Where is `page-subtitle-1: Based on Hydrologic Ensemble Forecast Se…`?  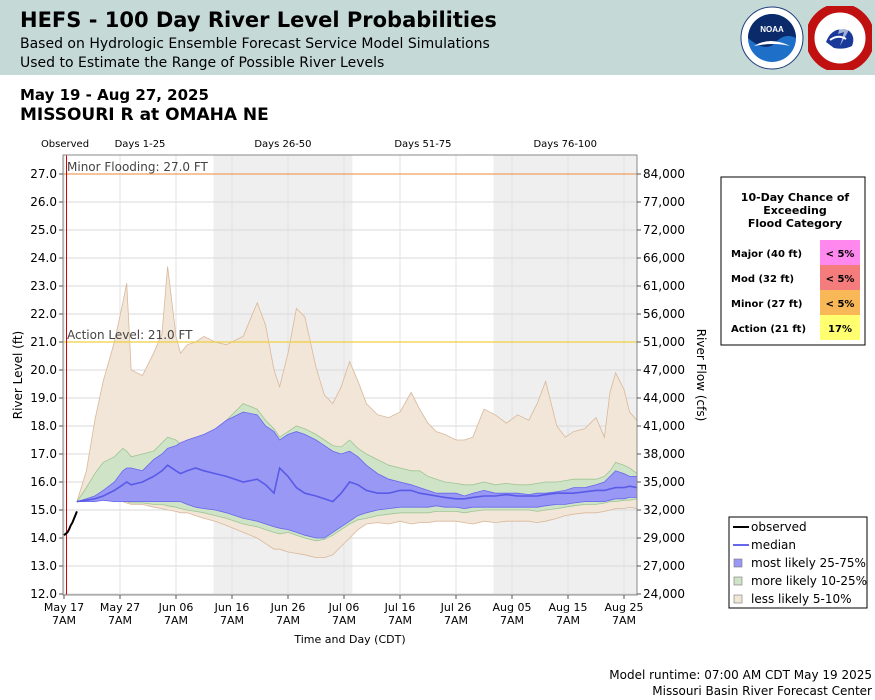 page-subtitle-1: Based on Hydrologic Ensemble Forecast Se… is located at coordinates (255, 44).